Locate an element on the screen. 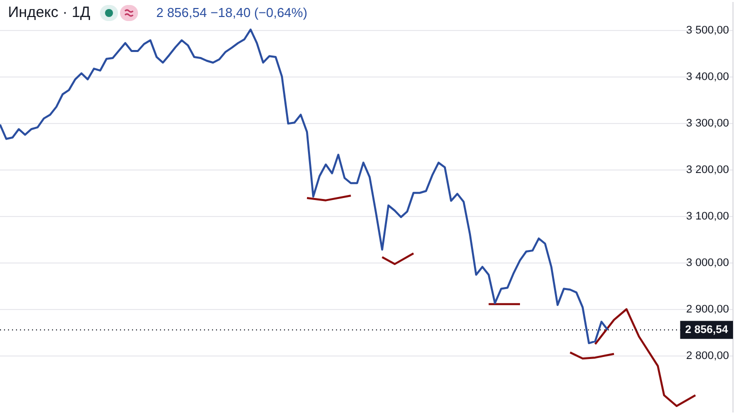 The height and width of the screenshot is (420, 737). y-tick-label: 3 200,00 is located at coordinates (707, 170).